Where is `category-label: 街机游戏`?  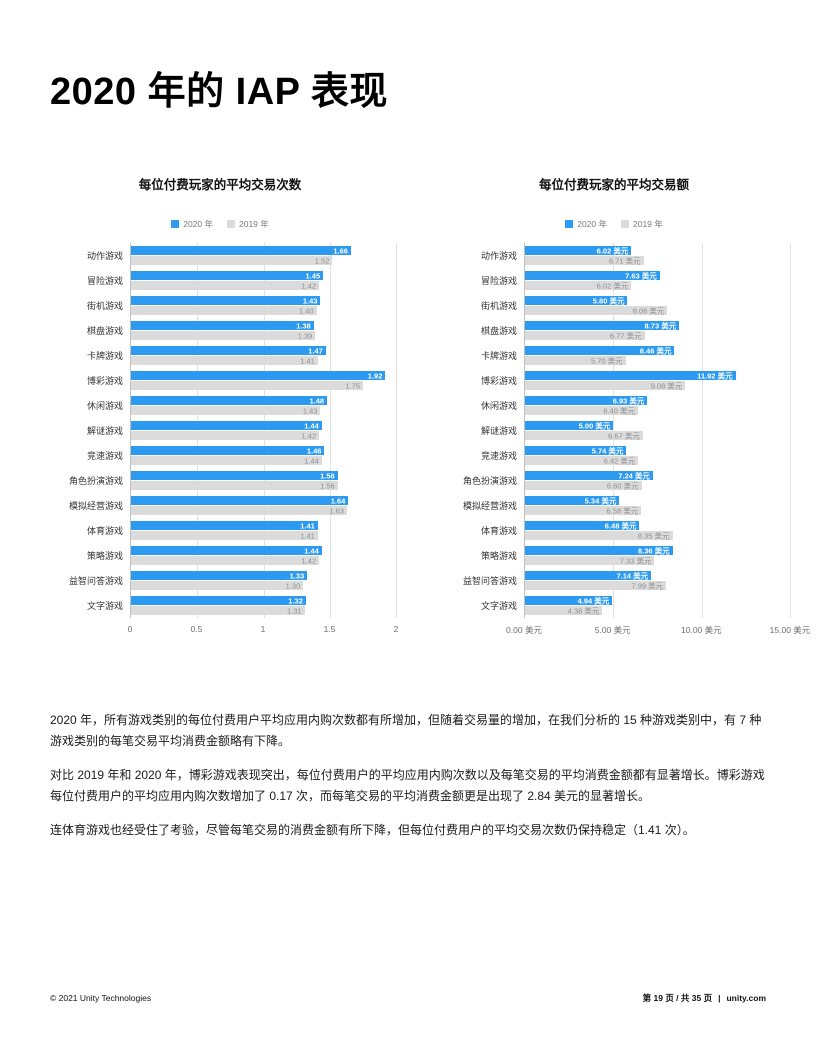 category-label: 街机游戏 is located at coordinates (104, 306).